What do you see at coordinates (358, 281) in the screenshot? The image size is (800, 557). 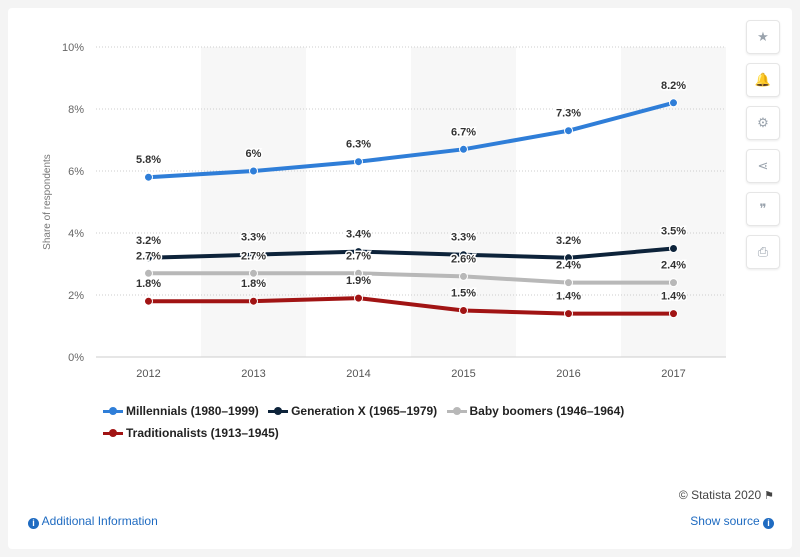 I see `data-label: 1.9%` at bounding box center [358, 281].